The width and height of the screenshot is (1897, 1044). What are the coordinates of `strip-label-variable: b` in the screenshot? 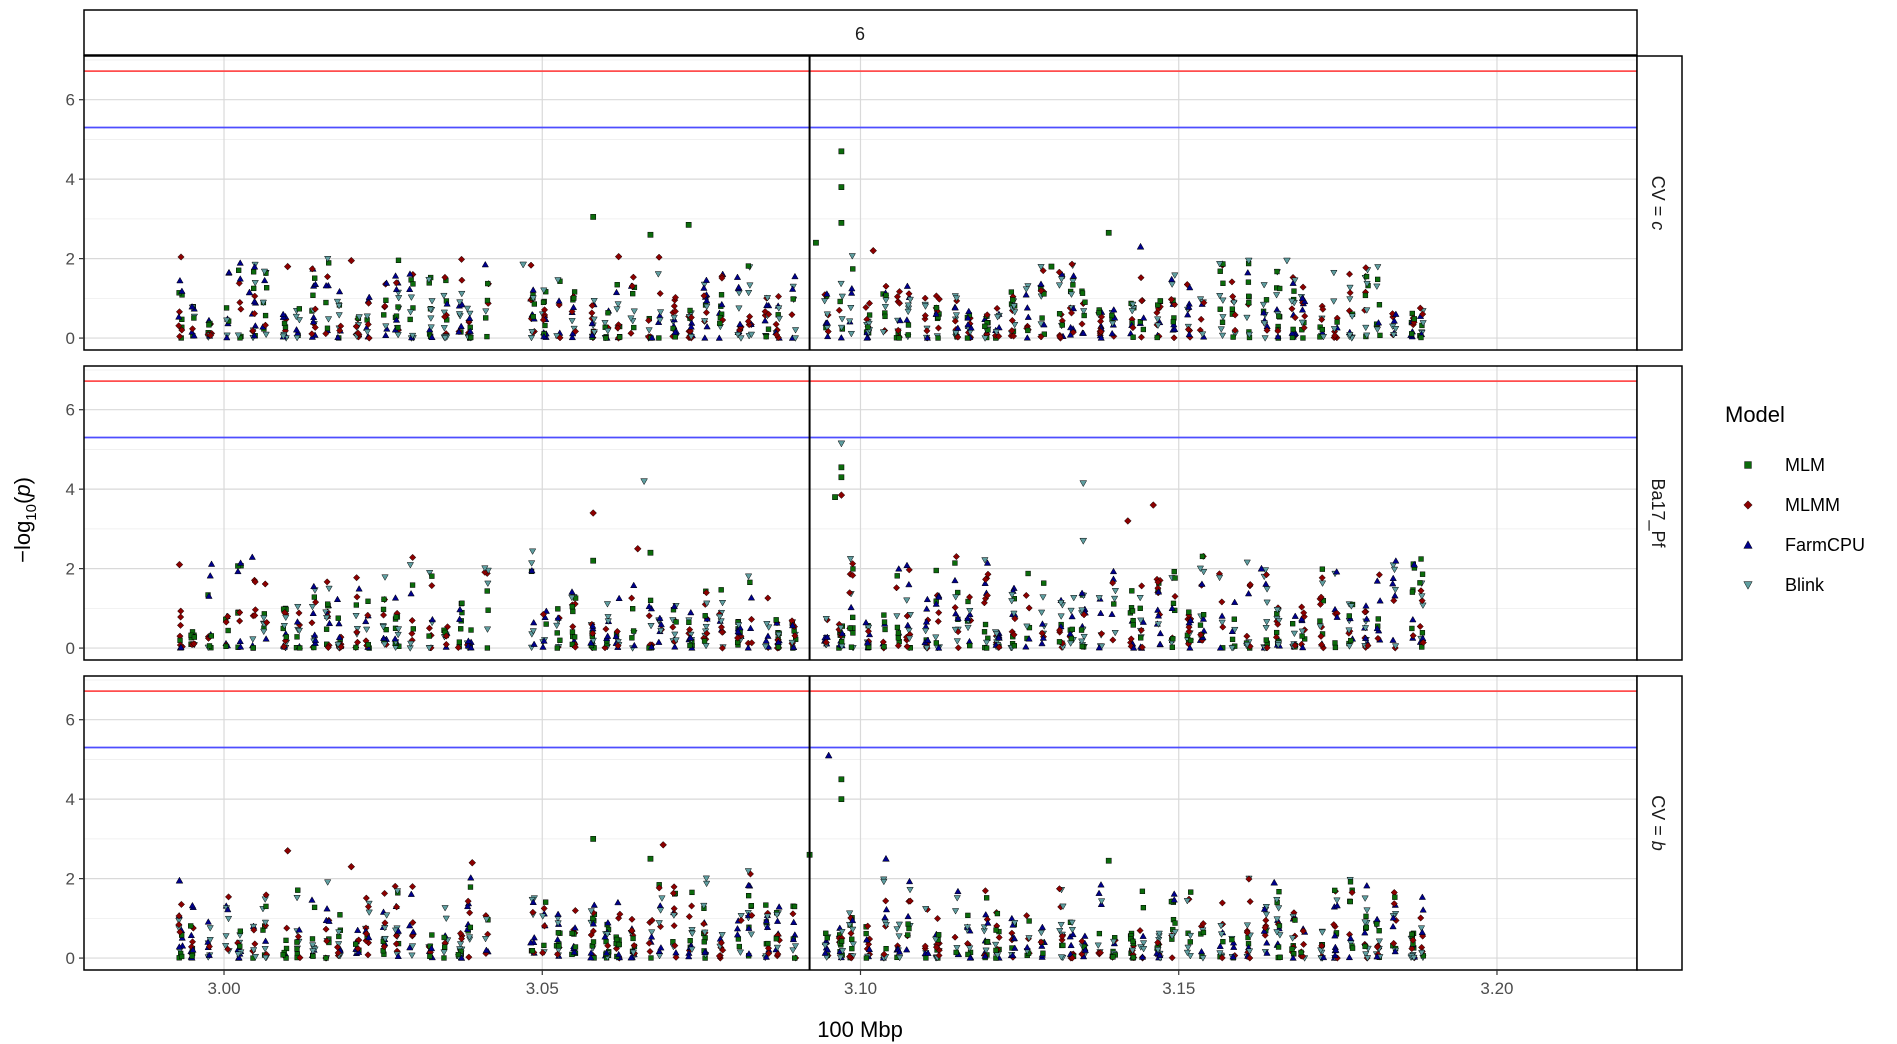 It's located at (1658, 846).